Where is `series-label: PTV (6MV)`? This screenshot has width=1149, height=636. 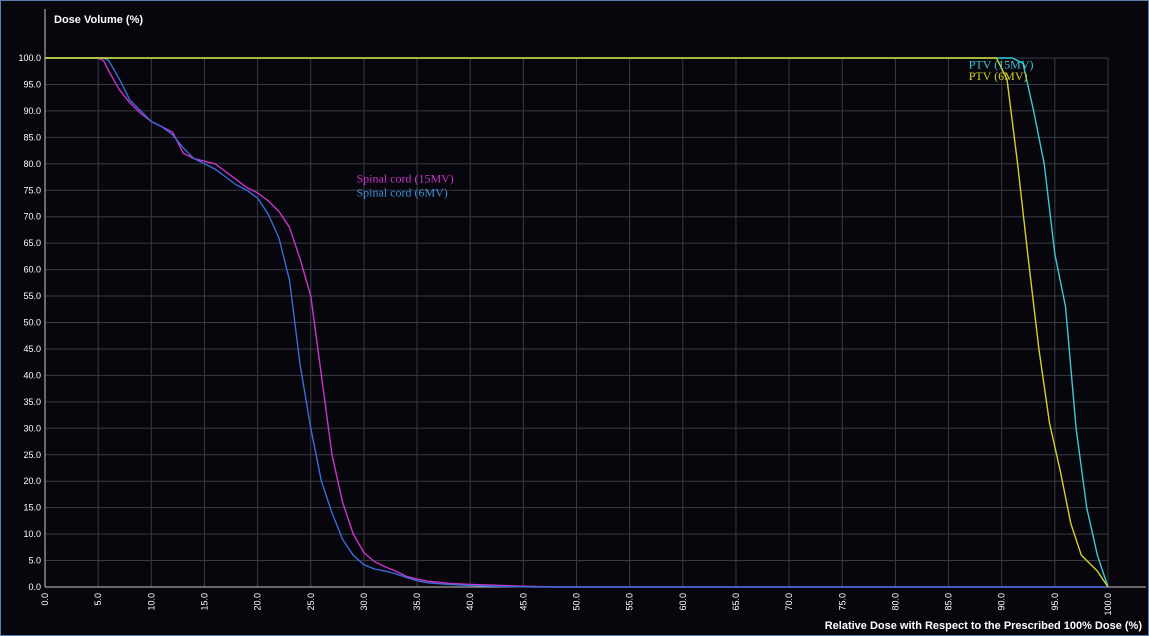
series-label: PTV (6MV) is located at coordinates (998, 76).